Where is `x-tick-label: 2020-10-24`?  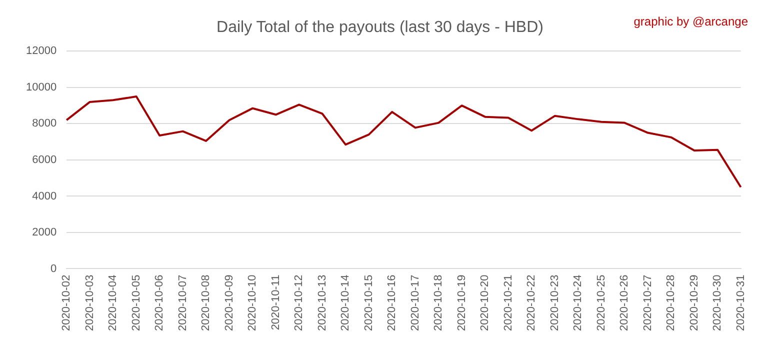 x-tick-label: 2020-10-24 is located at coordinates (578, 303).